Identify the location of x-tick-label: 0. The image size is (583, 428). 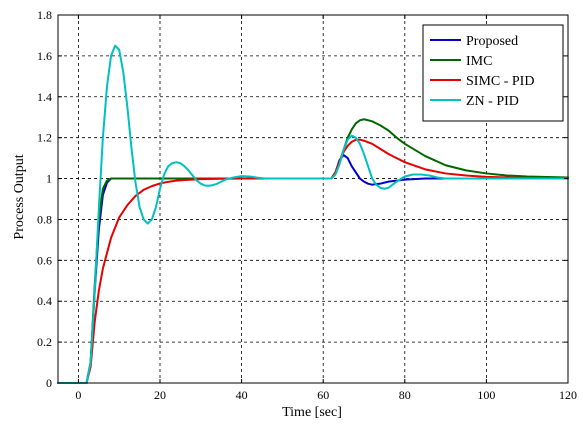
(78, 395).